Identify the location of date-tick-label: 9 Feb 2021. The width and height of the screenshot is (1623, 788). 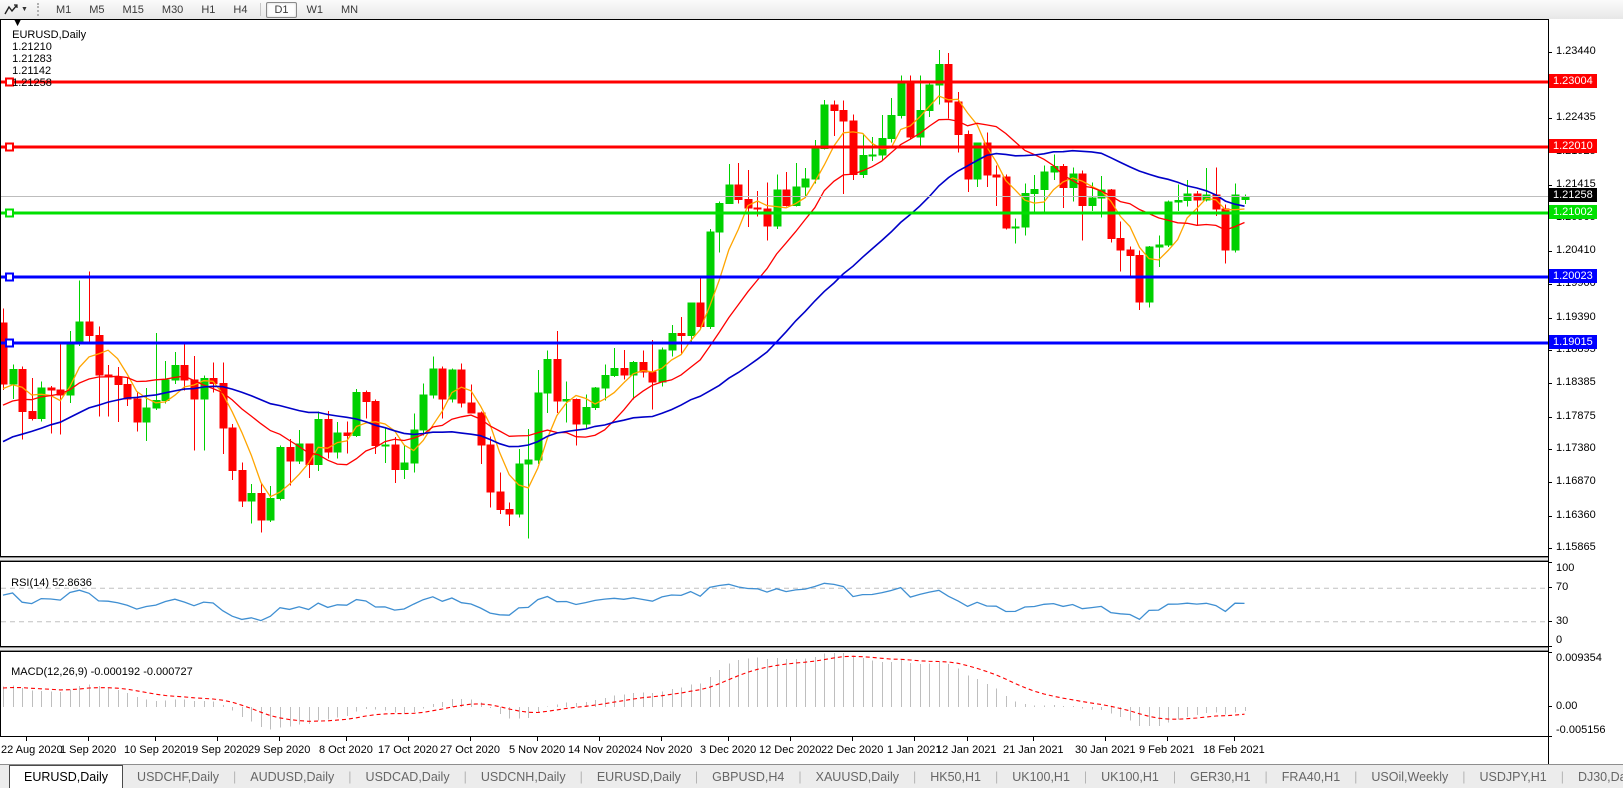
(1167, 750).